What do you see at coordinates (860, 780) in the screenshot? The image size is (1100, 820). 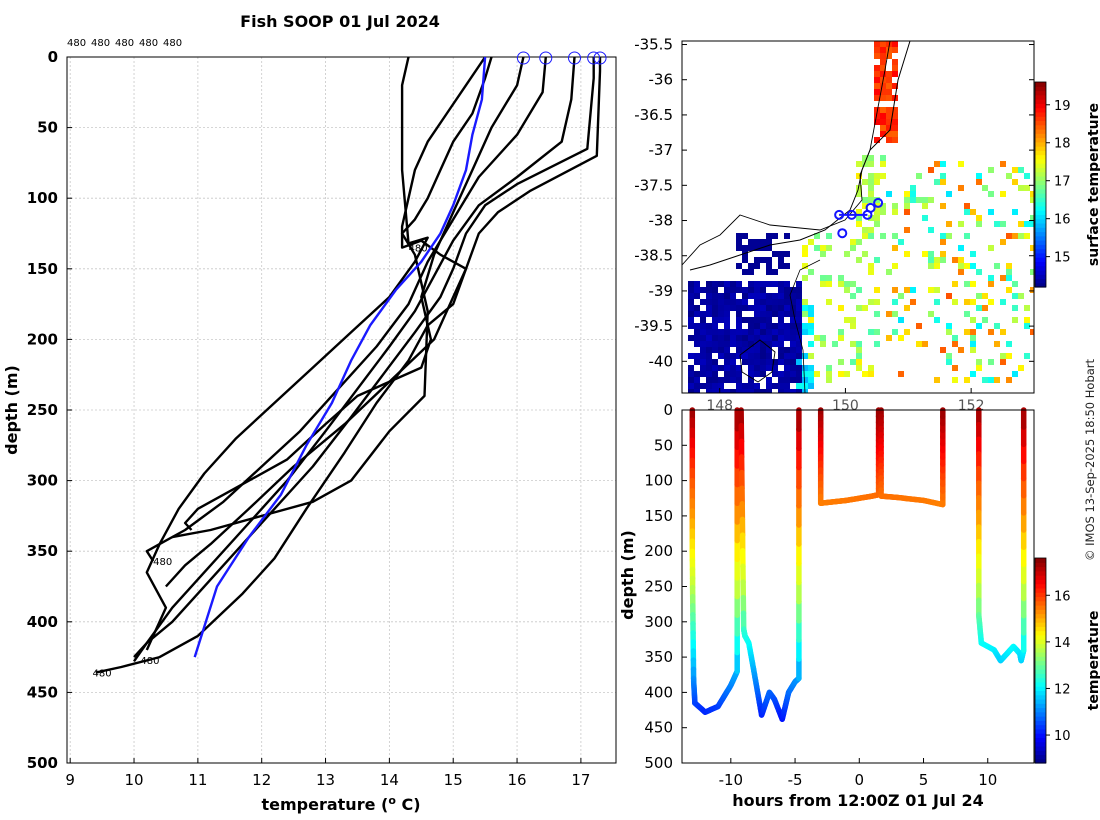 I see `dt-x-tick-label: 0` at bounding box center [860, 780].